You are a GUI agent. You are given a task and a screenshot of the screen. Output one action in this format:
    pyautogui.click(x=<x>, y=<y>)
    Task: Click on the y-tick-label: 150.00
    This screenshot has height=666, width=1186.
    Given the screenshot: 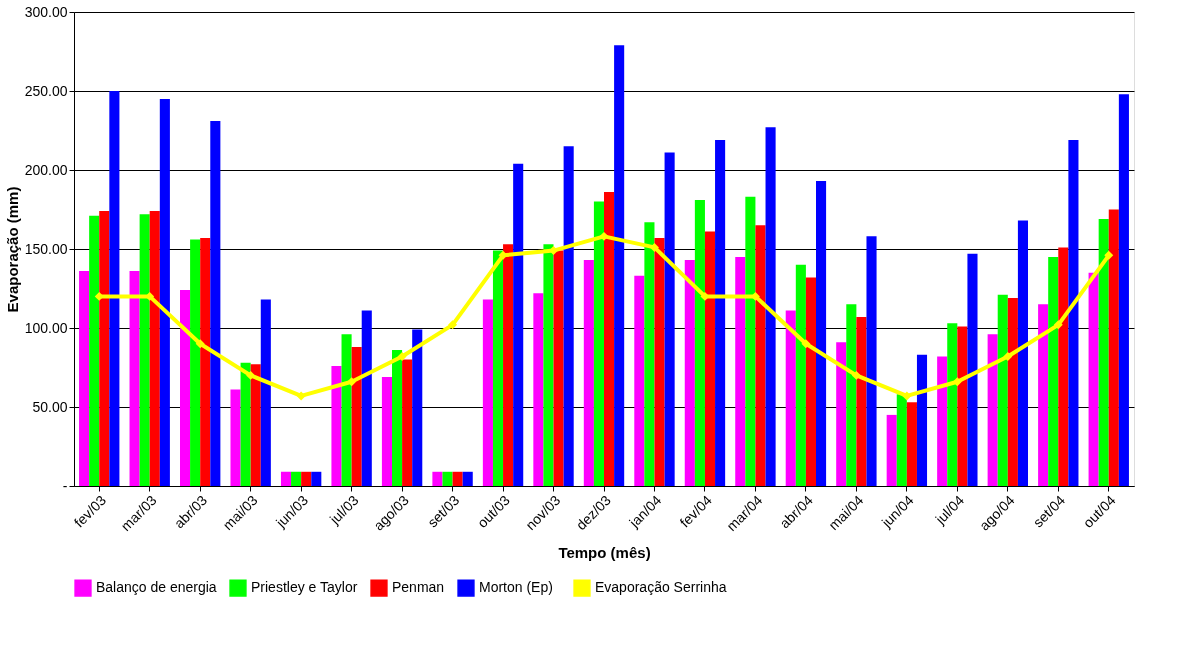 What is the action you would take?
    pyautogui.click(x=46, y=248)
    